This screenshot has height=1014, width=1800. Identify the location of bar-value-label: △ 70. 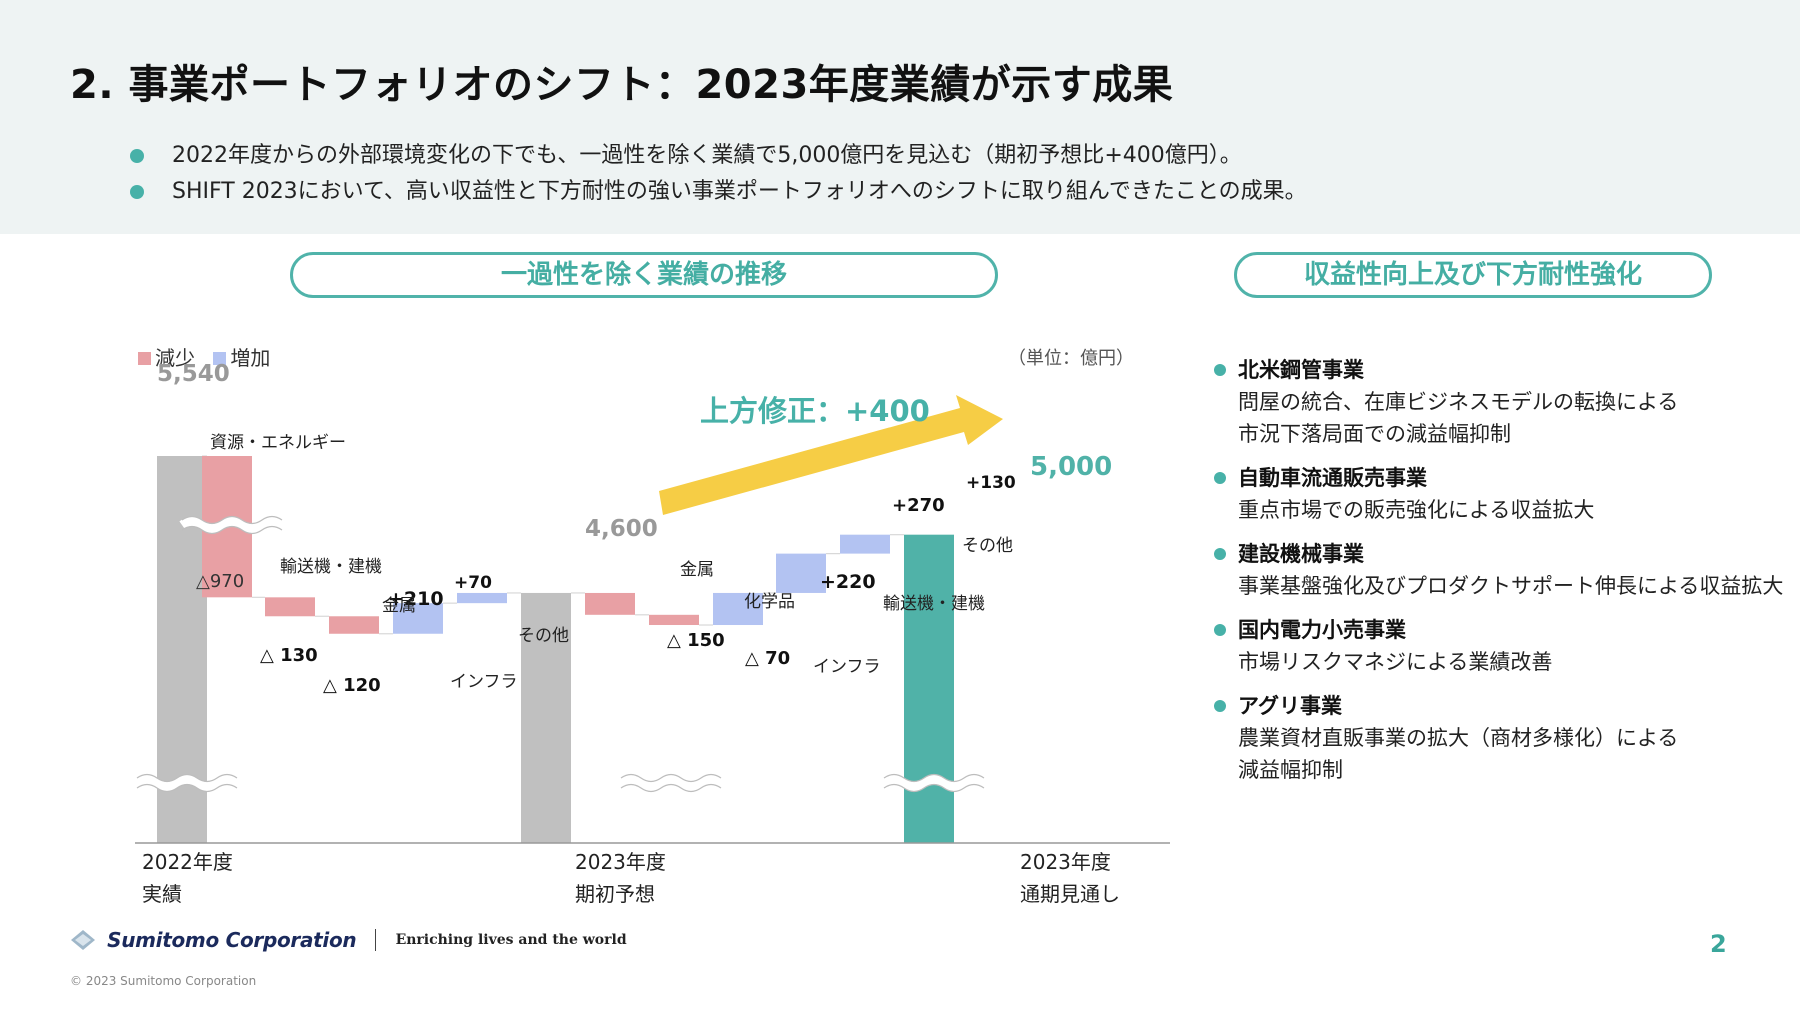
(767, 658).